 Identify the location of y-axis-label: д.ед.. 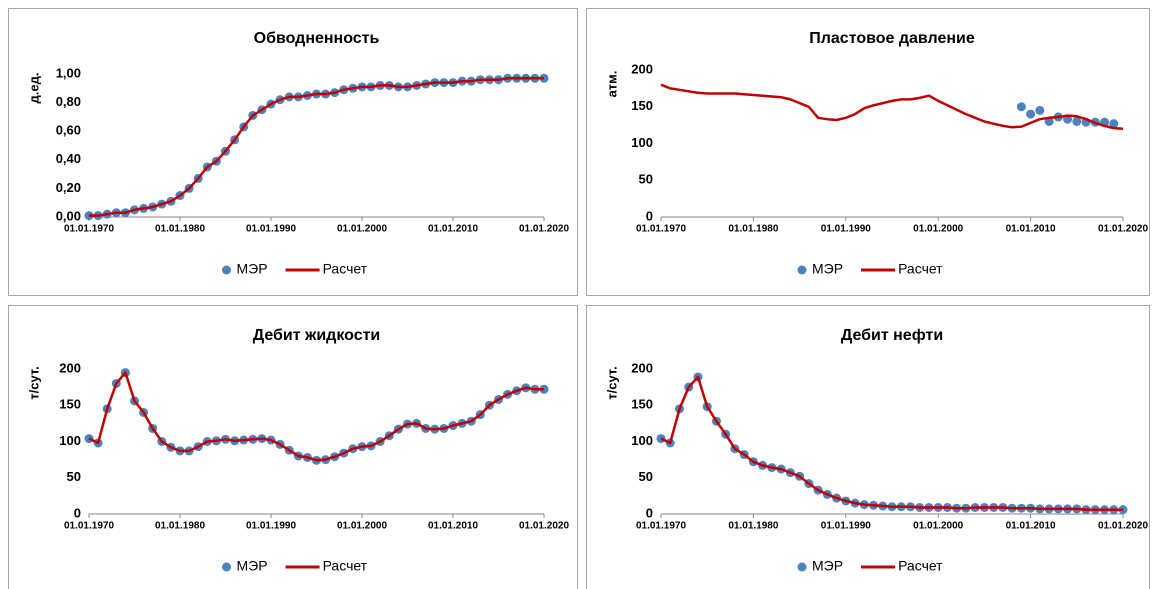
(33, 88).